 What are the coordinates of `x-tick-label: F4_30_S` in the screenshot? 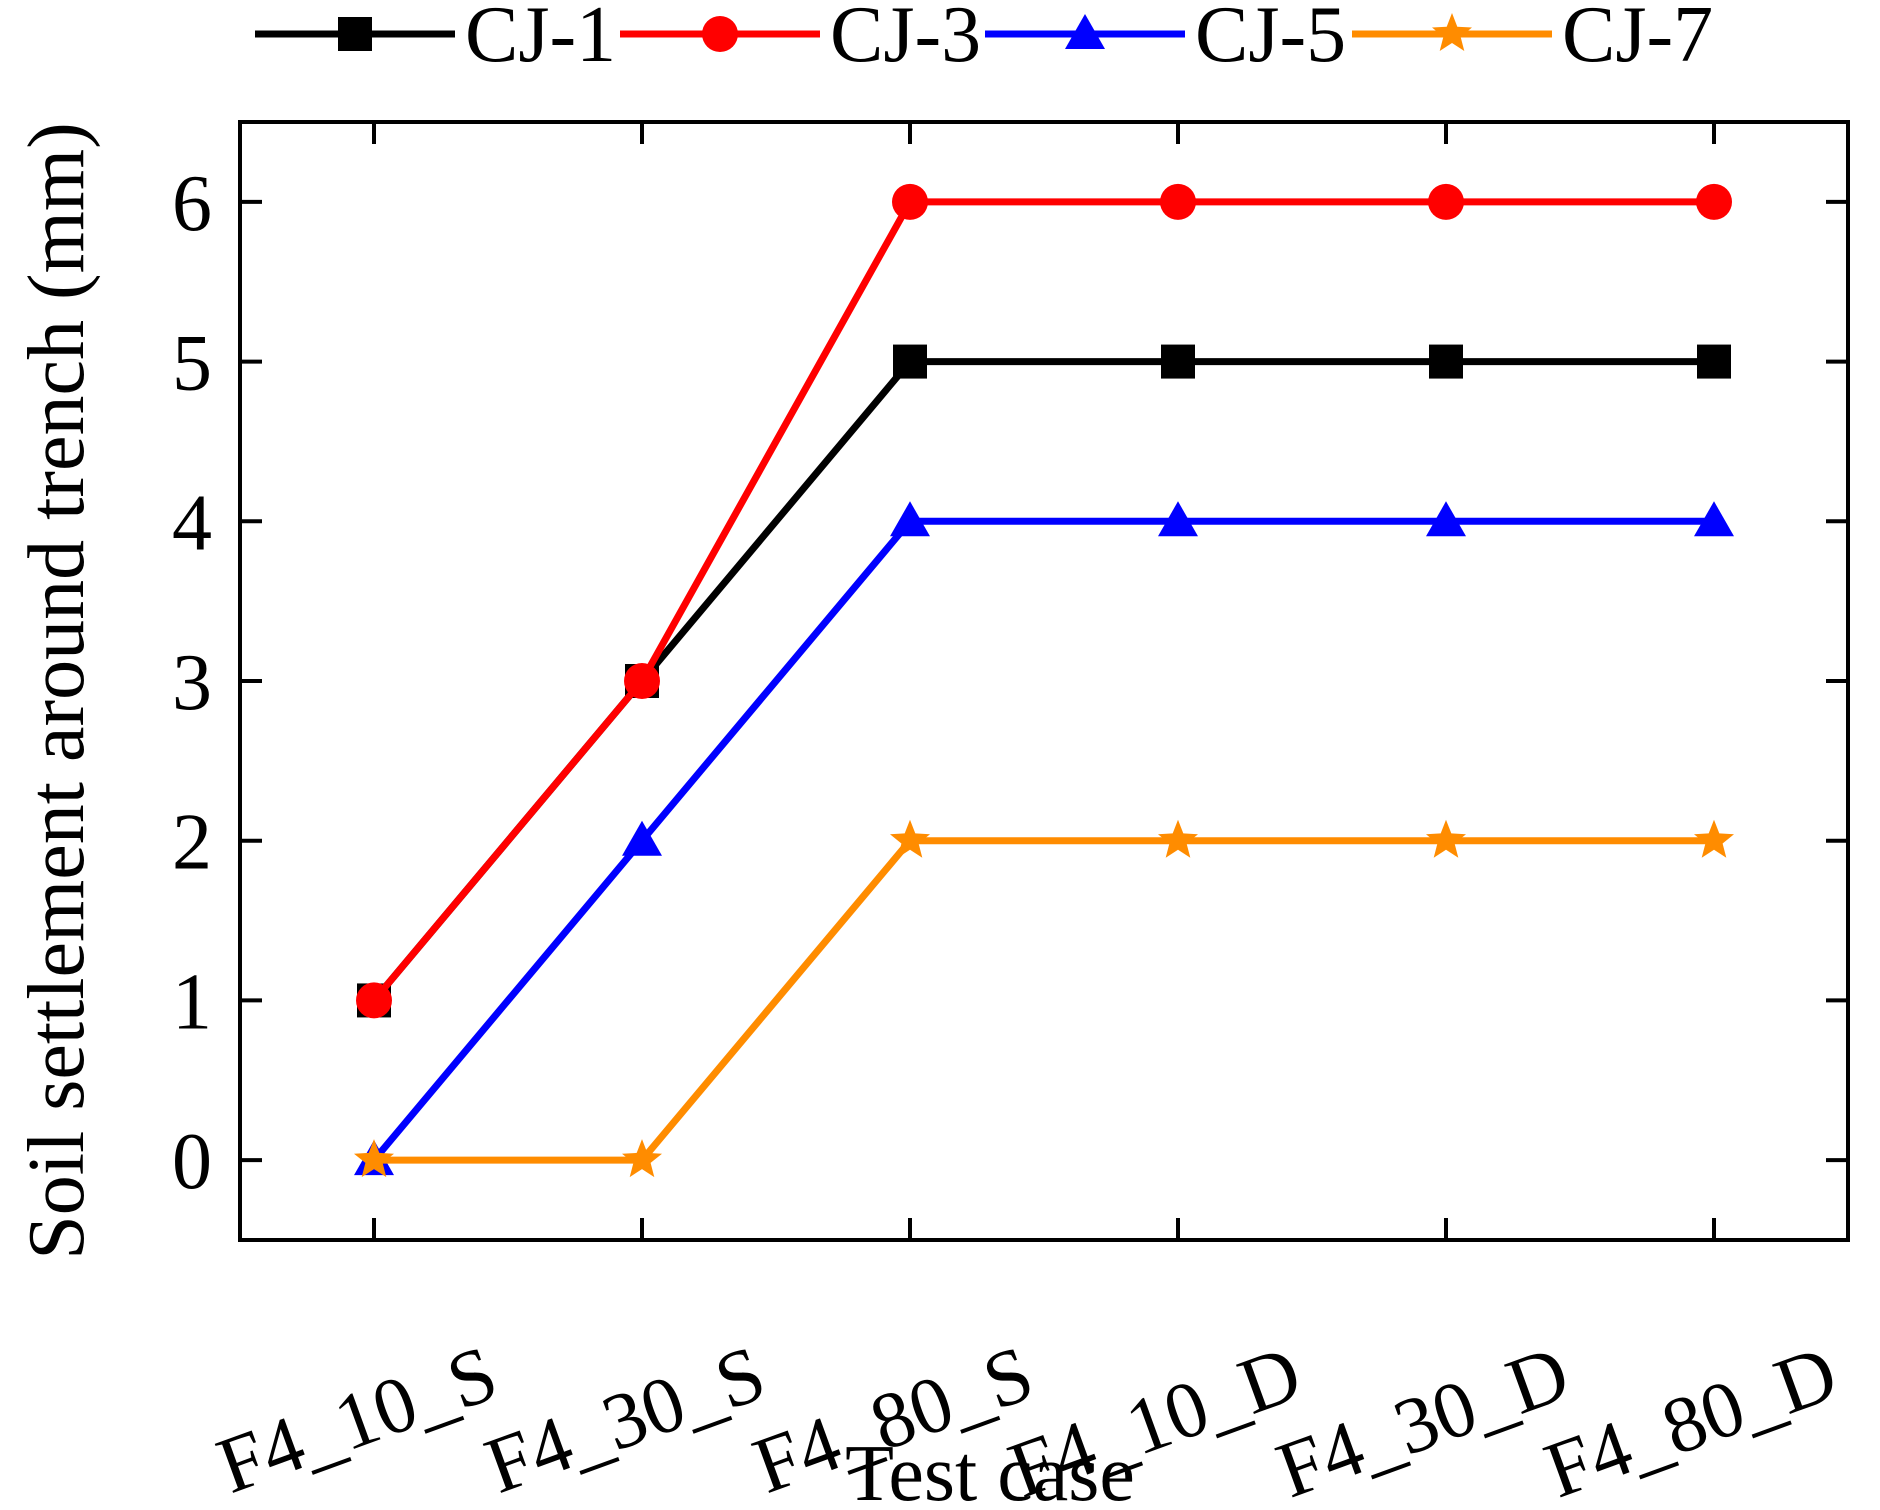 It's located at (626, 1419).